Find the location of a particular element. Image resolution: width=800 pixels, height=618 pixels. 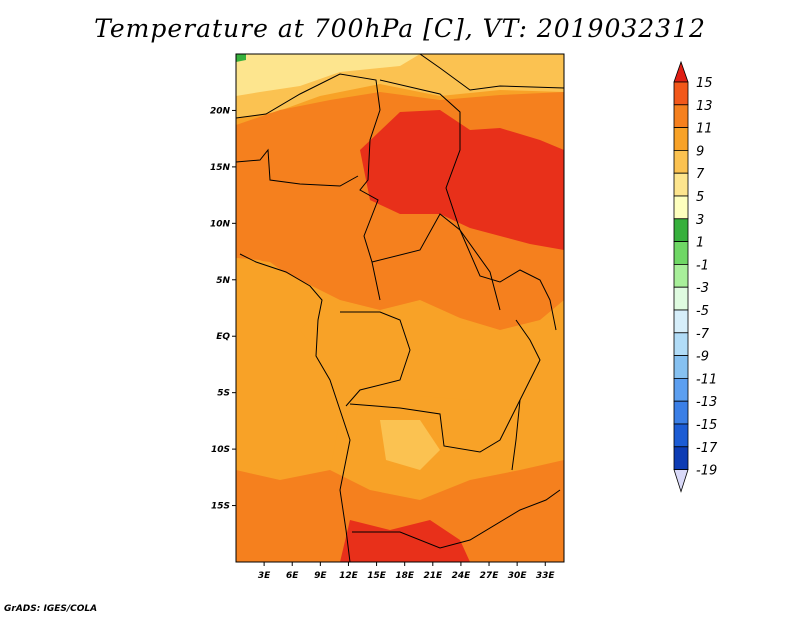

lon-tick-label: 18E is located at coordinates (405, 576).